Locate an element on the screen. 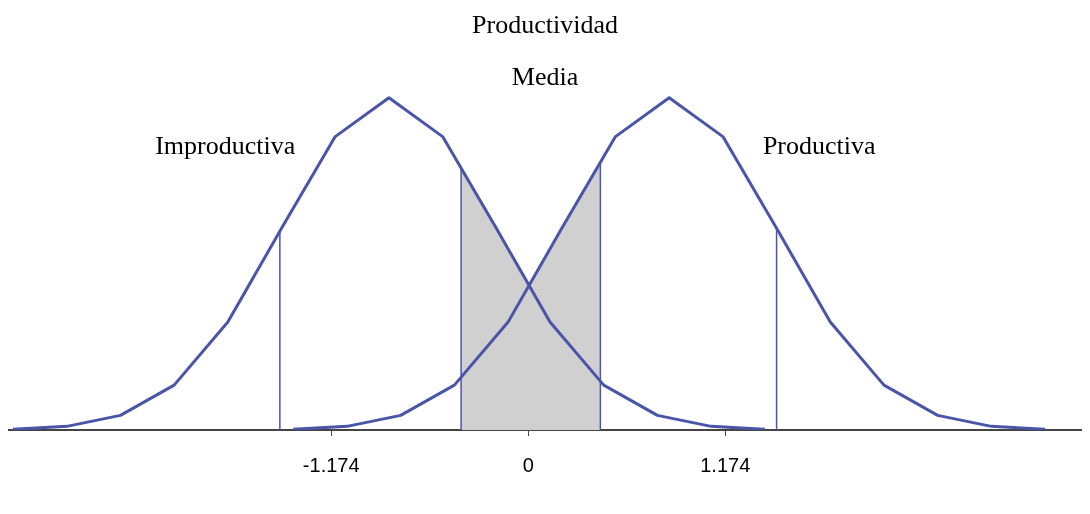 The width and height of the screenshot is (1090, 514). x-tick-label: 1.174 is located at coordinates (725, 464).